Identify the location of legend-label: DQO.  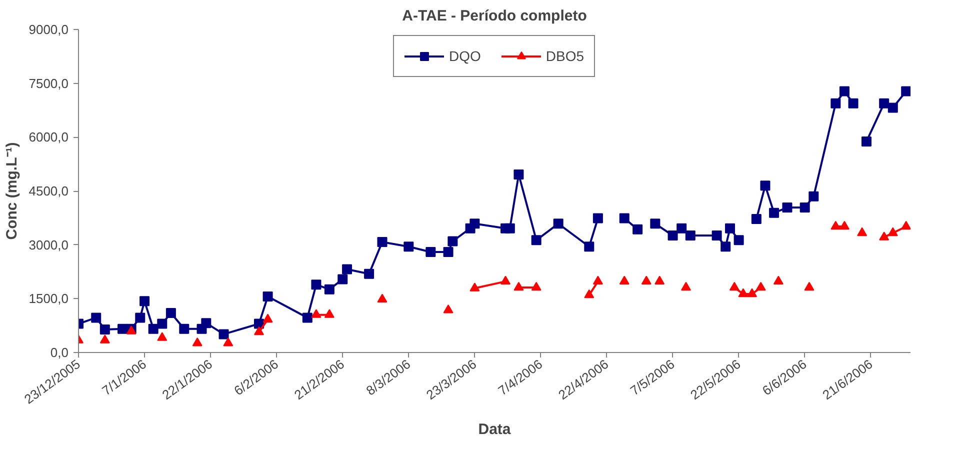
(464, 56).